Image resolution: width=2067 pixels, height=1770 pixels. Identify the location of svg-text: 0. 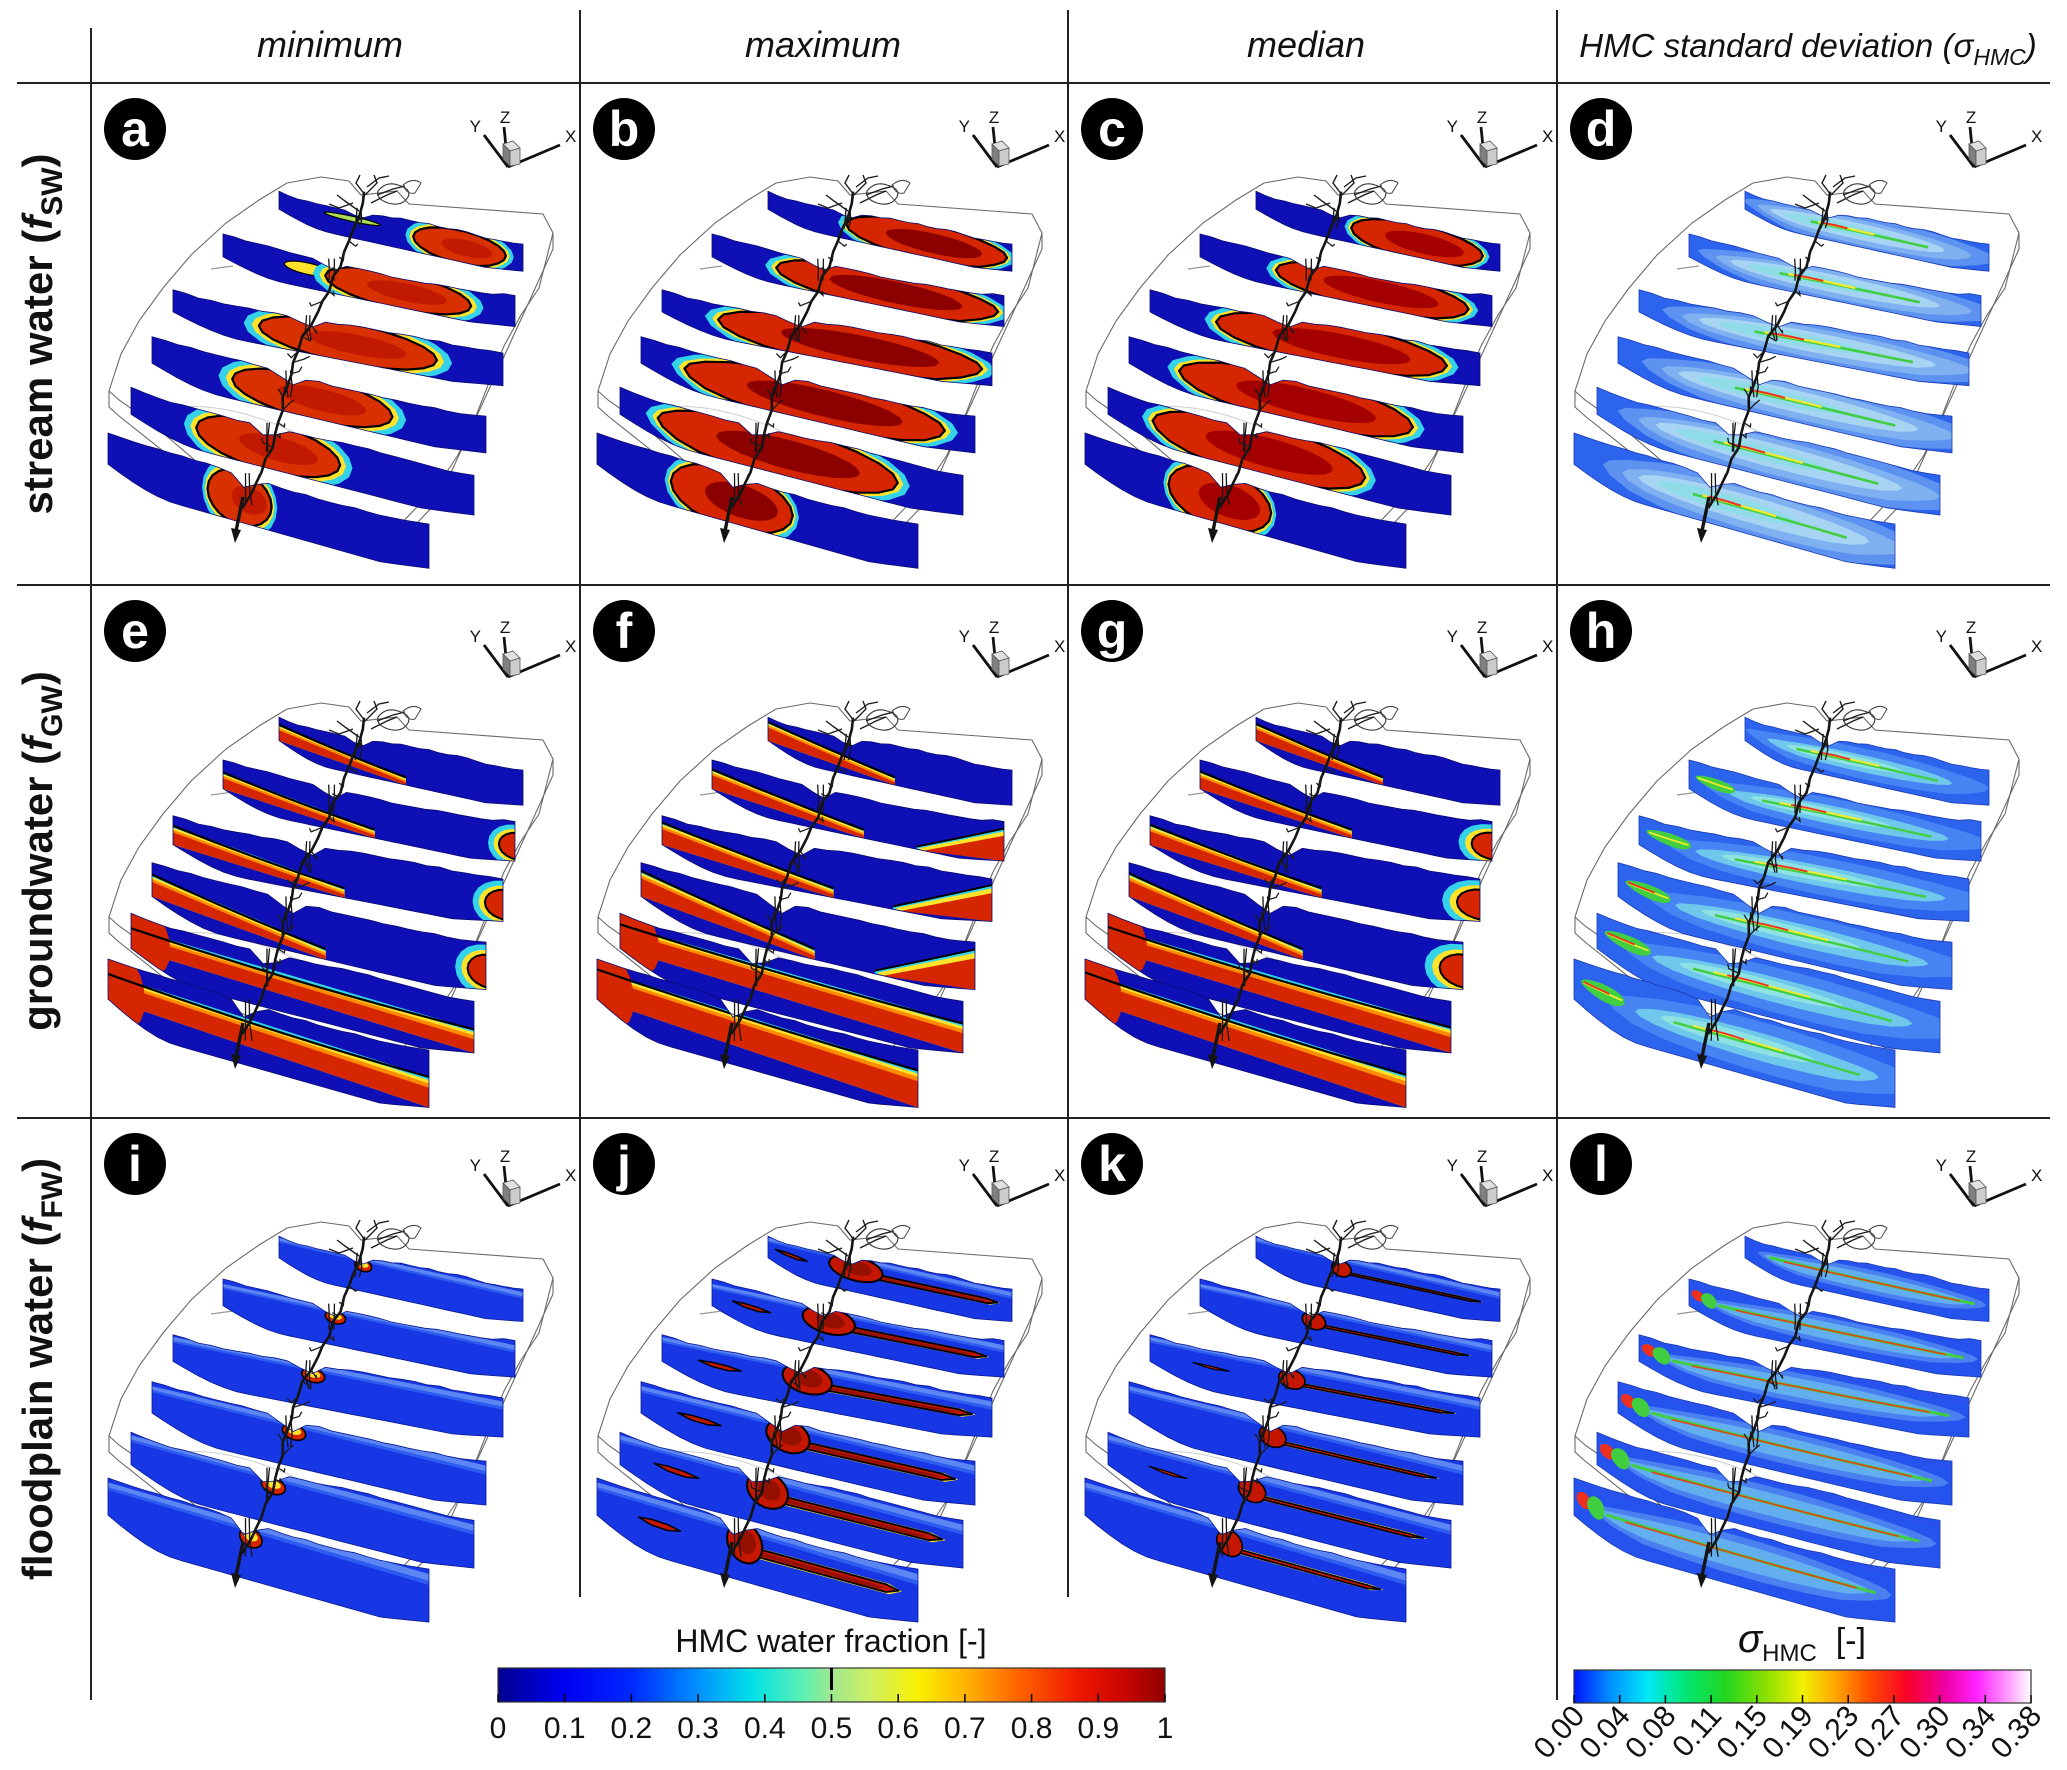
(498, 1728).